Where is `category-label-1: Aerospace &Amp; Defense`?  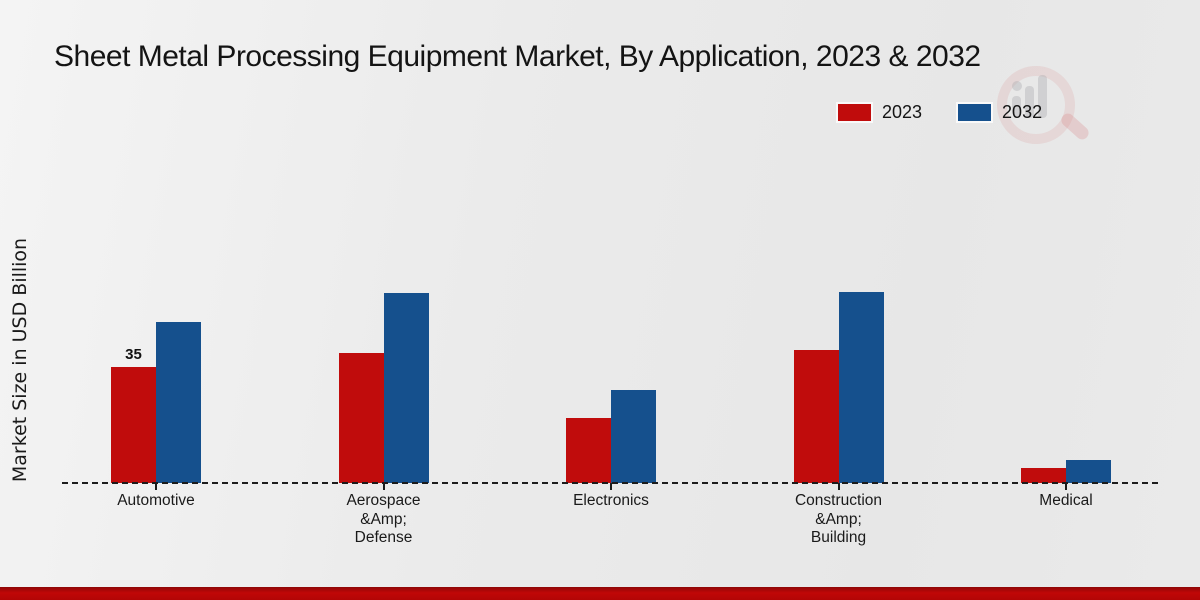 category-label-1: Aerospace &Amp; Defense is located at coordinates (383, 519).